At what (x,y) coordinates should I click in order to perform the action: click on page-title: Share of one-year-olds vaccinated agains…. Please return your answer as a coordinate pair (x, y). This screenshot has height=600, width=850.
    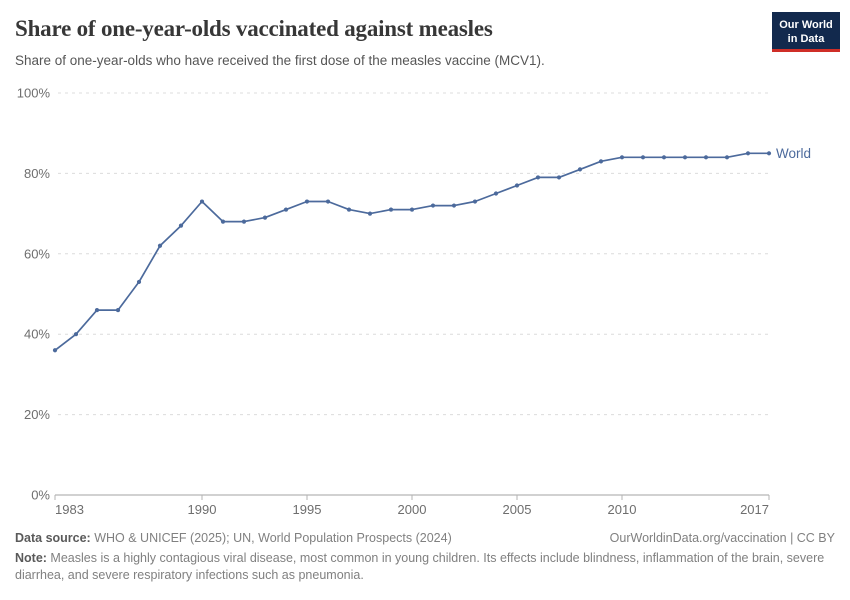
    Looking at the image, I should click on (254, 28).